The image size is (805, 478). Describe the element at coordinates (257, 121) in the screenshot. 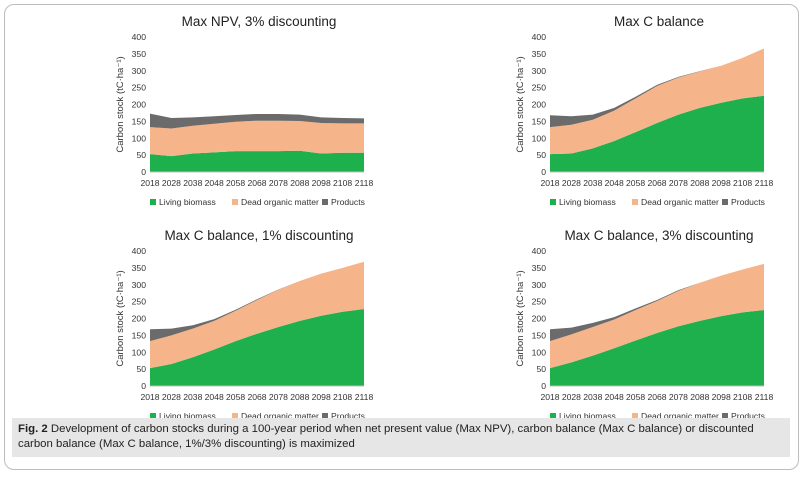

I see `area-series-products` at that location.